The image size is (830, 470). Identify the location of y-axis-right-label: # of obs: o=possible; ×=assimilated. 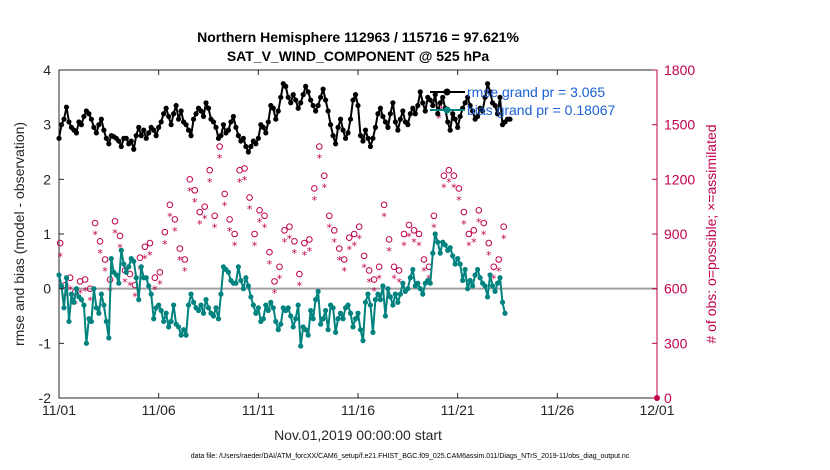
(711, 233).